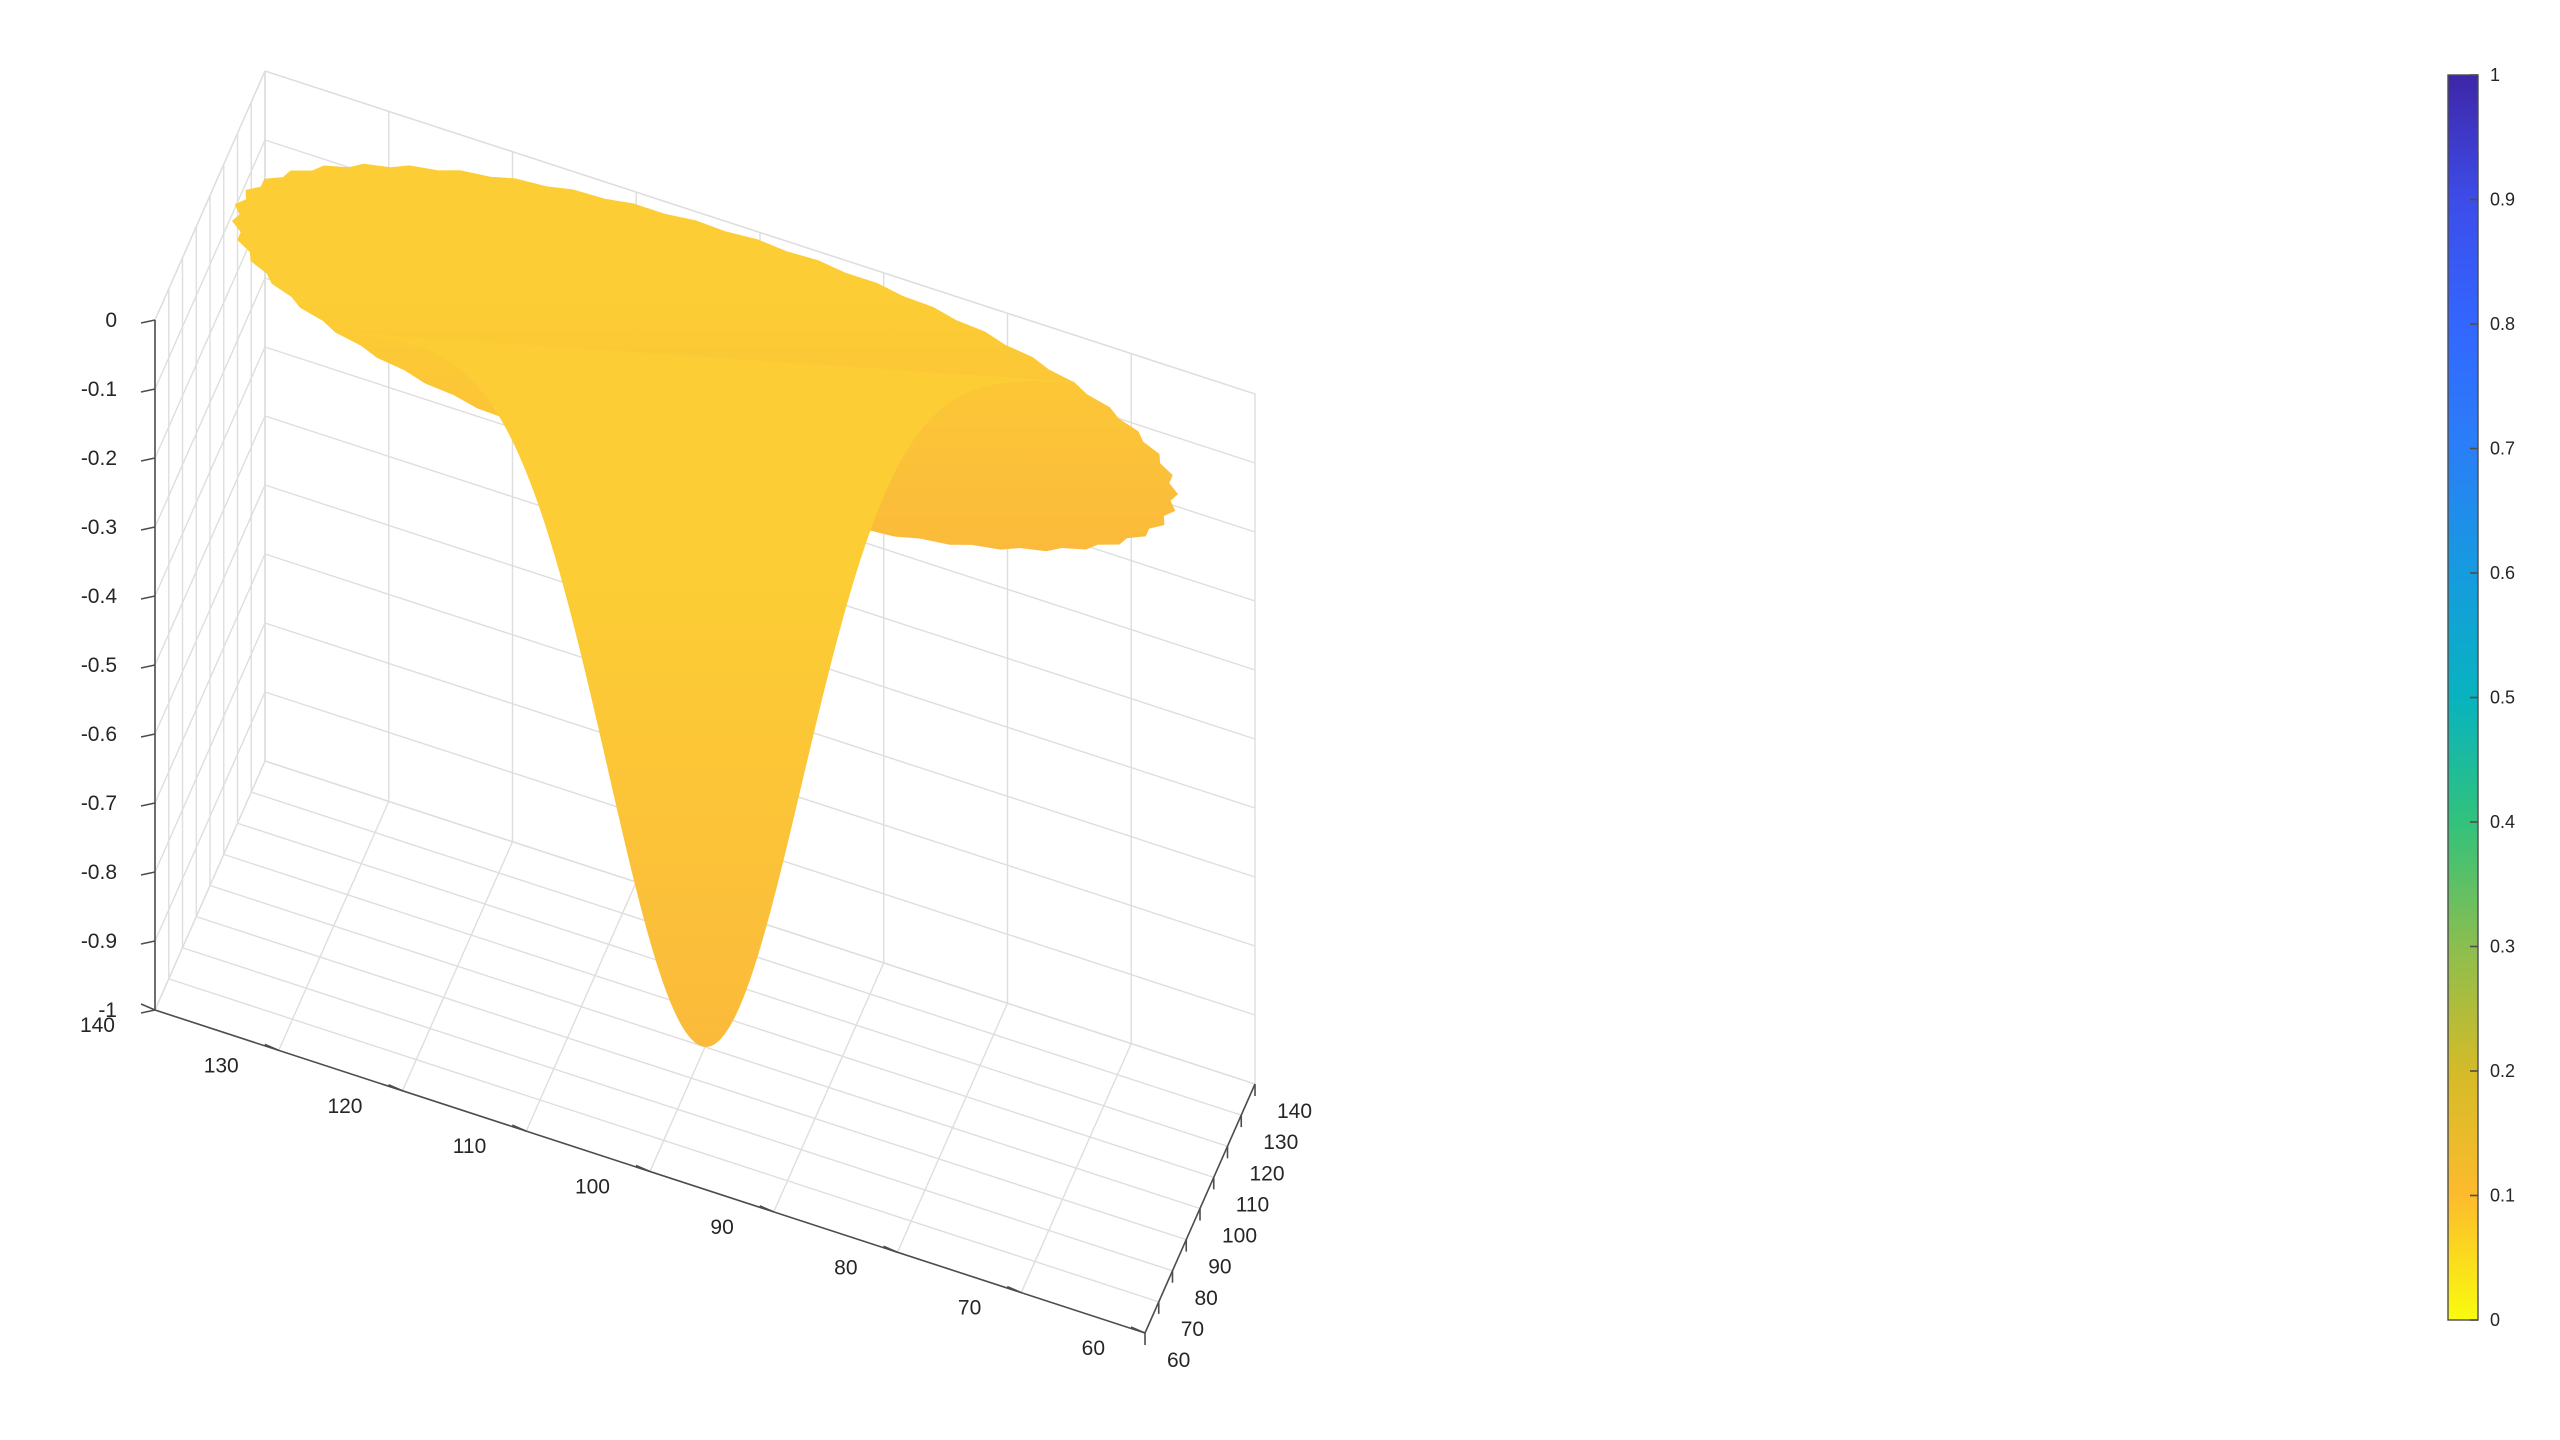 This screenshot has width=2560, height=1440. What do you see at coordinates (99, 458) in the screenshot?
I see `z-tick-label: -0.2` at bounding box center [99, 458].